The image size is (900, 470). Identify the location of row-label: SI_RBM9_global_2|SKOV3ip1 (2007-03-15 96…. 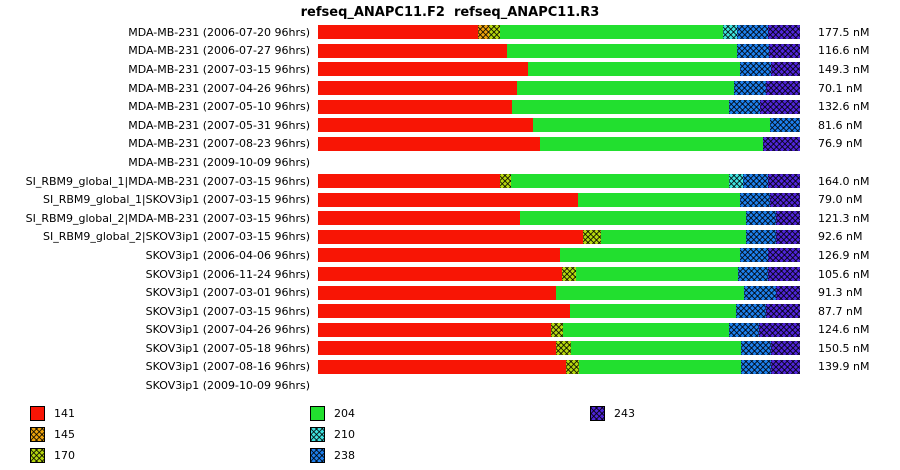
(176, 237).